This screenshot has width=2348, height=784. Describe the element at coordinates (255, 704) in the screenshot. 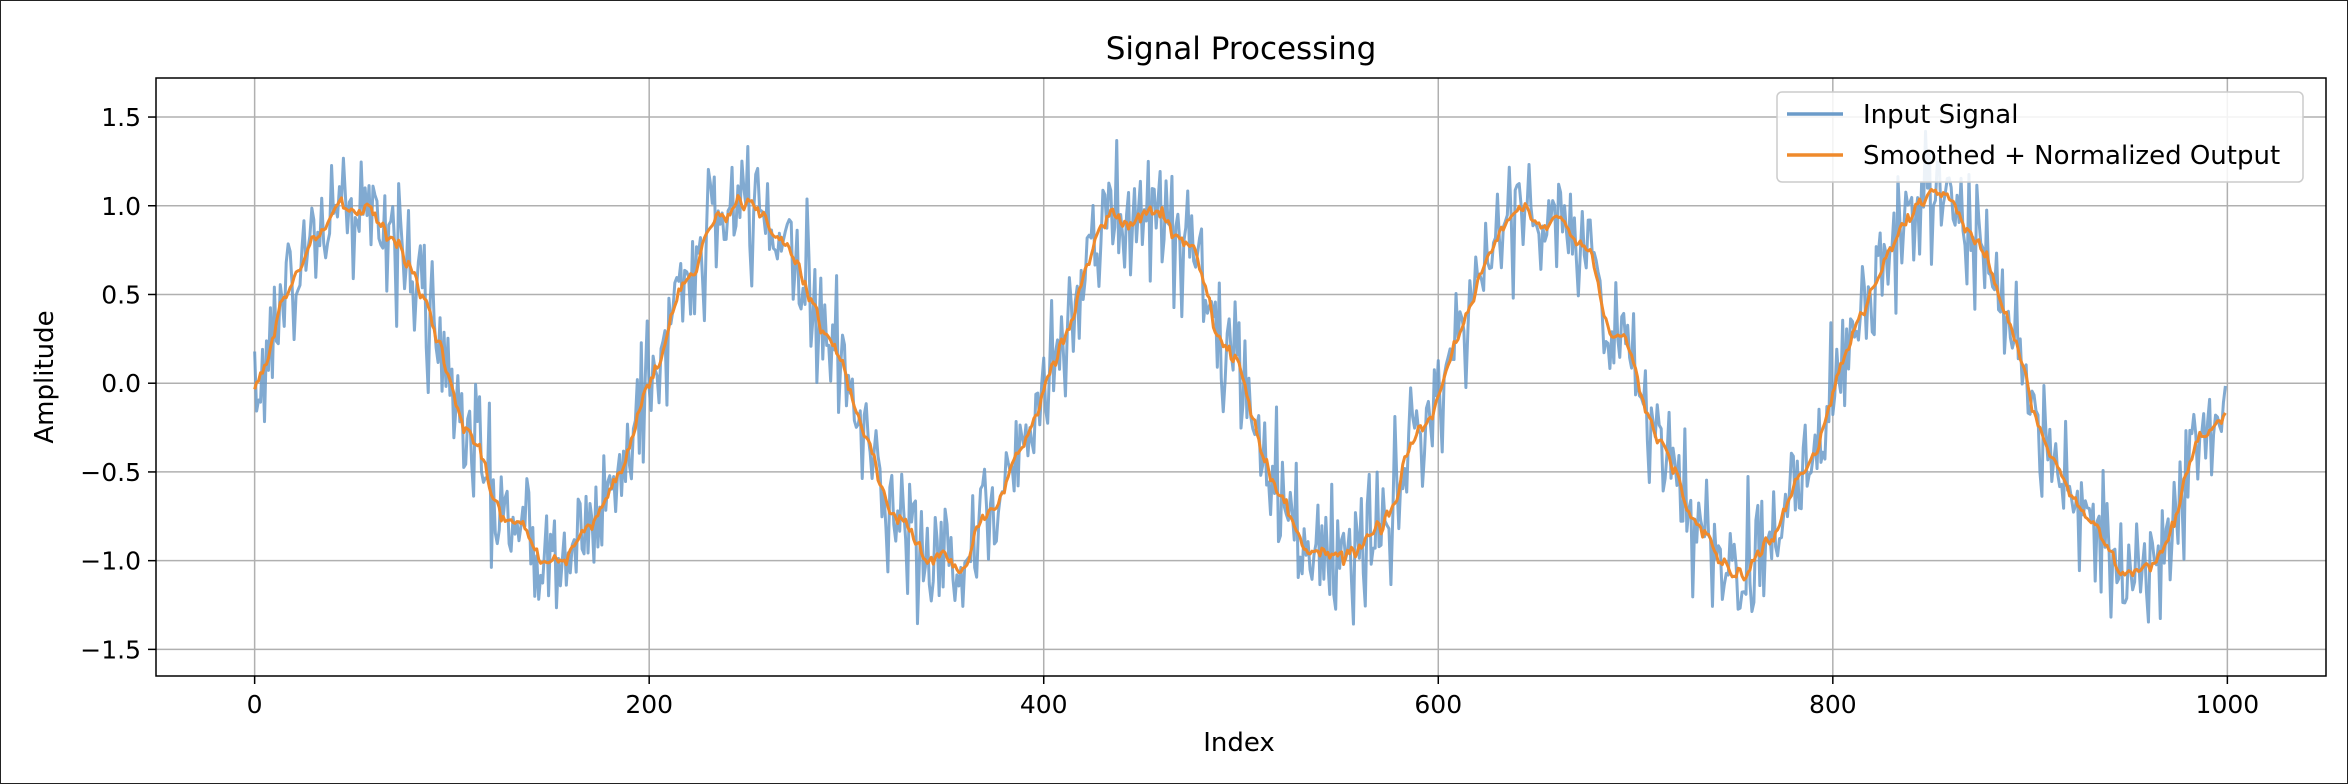

I see `x-tick-label: 0` at that location.